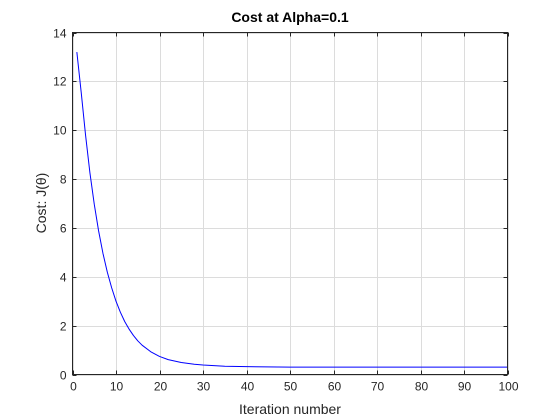  I want to click on x-tick-label: 50, so click(291, 387).